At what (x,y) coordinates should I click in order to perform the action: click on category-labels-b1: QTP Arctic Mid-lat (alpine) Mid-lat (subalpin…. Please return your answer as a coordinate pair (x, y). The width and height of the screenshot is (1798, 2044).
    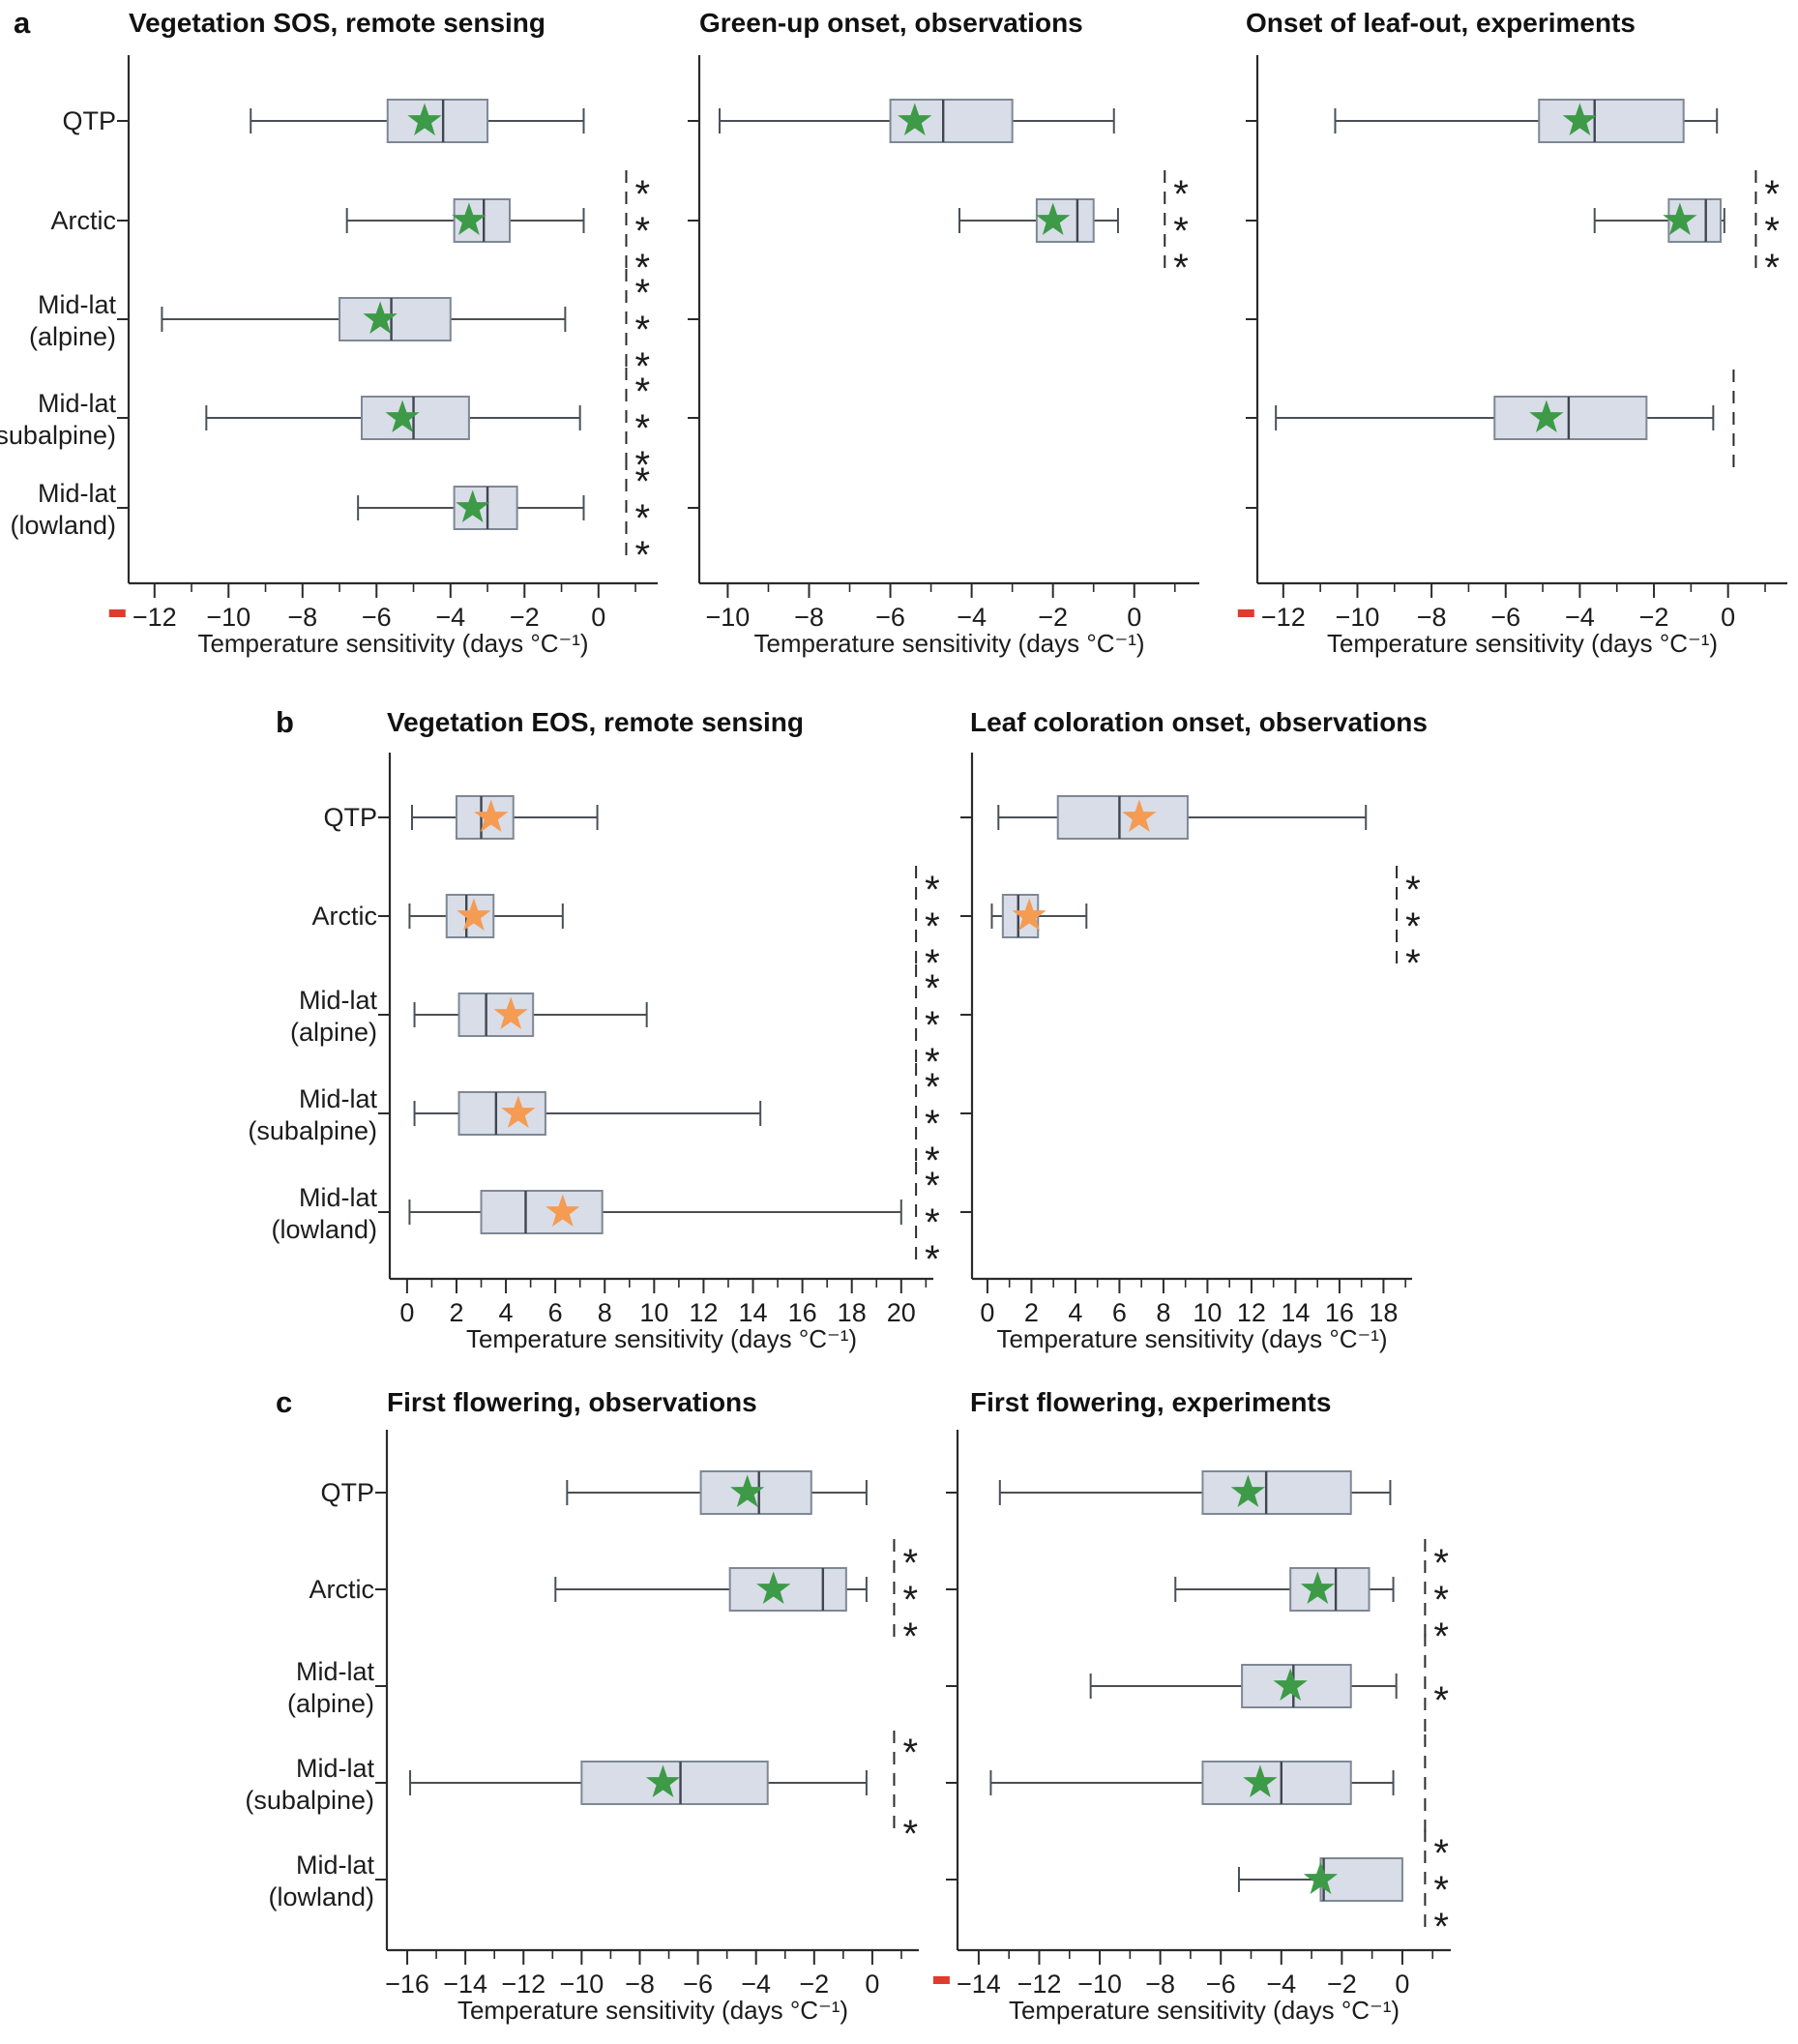
    Looking at the image, I should click on (312, 1023).